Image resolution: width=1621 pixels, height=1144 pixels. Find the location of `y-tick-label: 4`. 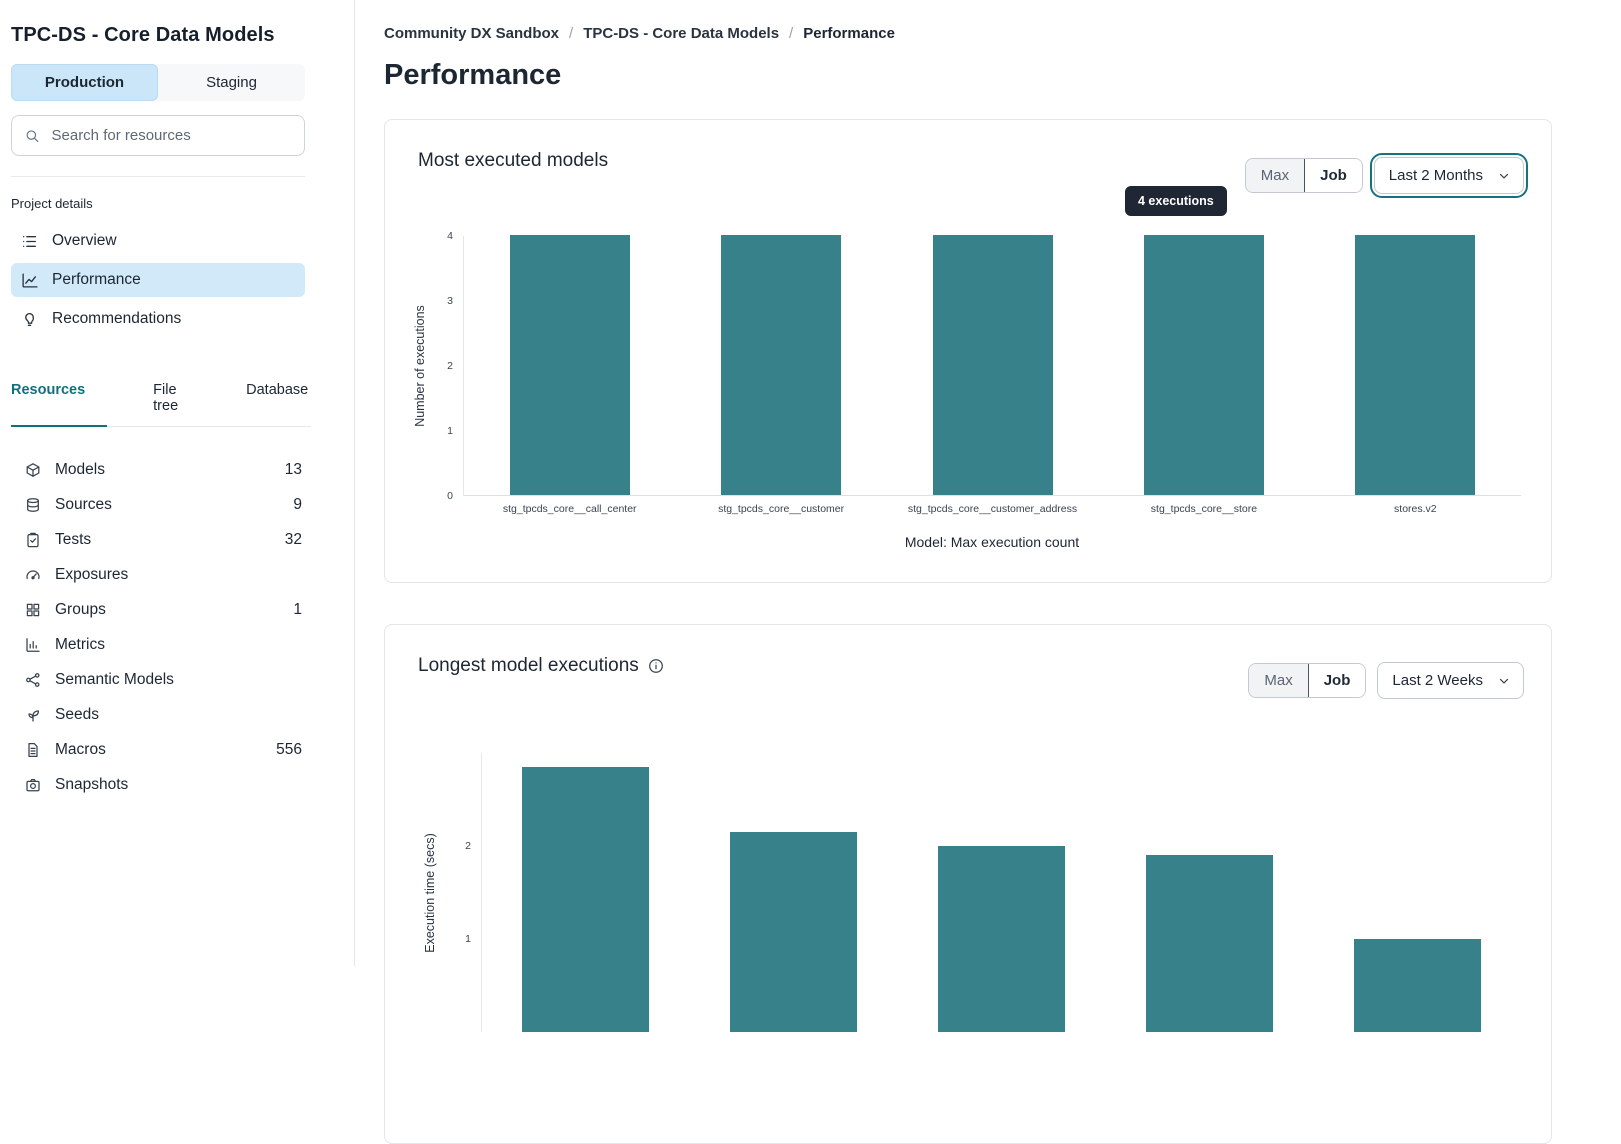

y-tick-label: 4 is located at coordinates (450, 236).